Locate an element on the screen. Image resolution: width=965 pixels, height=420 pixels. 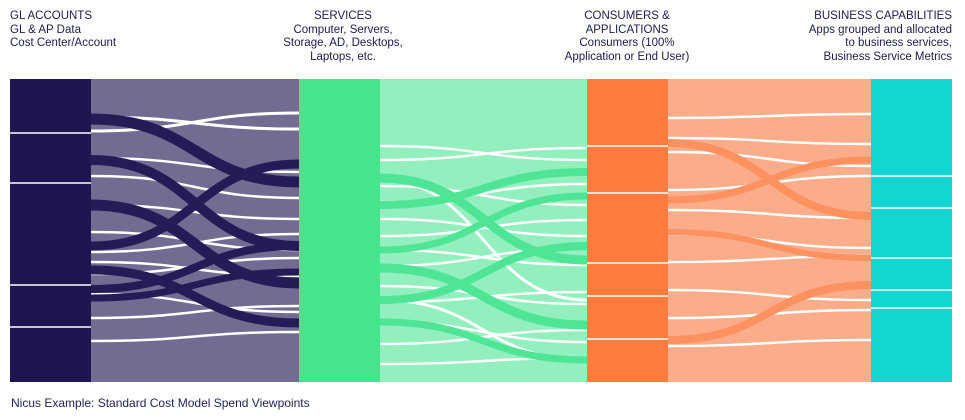
node-bar-business-capabilities is located at coordinates (911, 230).